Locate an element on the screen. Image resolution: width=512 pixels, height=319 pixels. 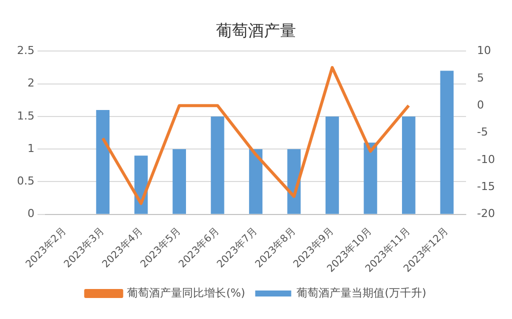
y-tick-label: 2 is located at coordinates (30, 83).